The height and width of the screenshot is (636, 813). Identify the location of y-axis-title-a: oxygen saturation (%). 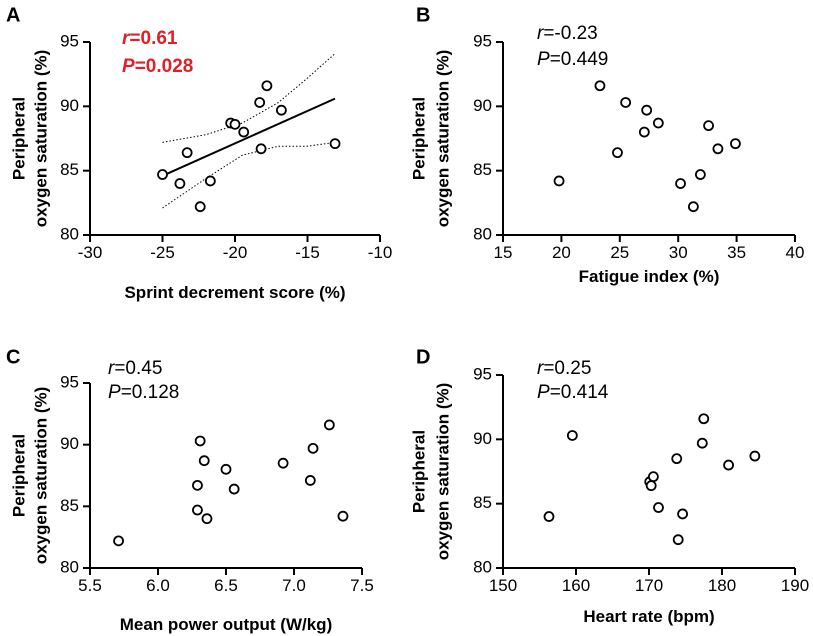
(40, 139).